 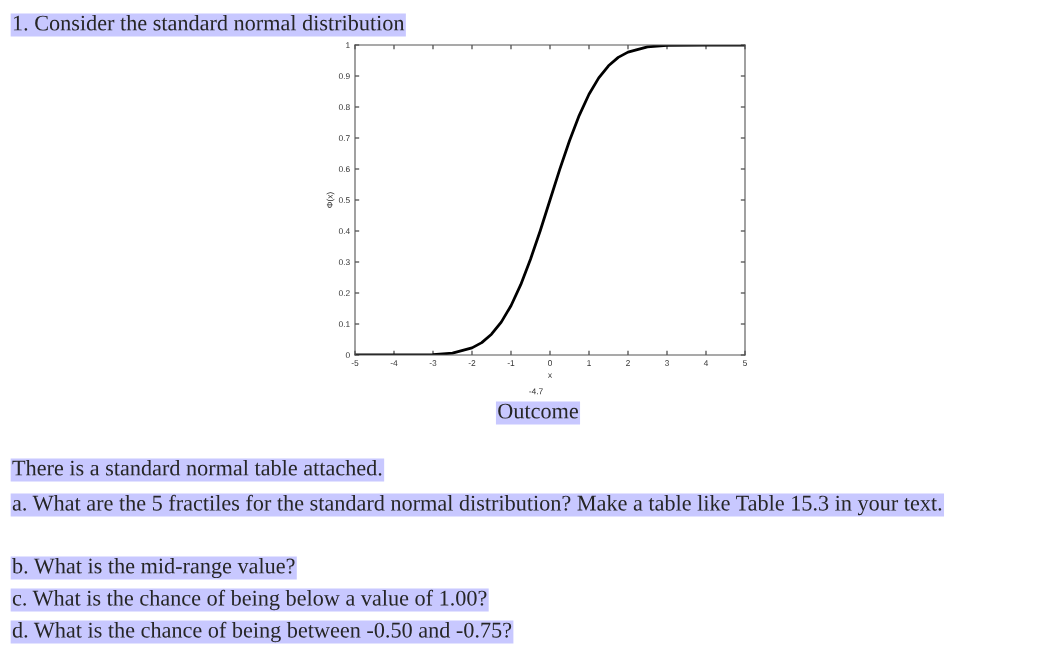 What do you see at coordinates (589, 363) in the screenshot?
I see `x-tick-label: 1` at bounding box center [589, 363].